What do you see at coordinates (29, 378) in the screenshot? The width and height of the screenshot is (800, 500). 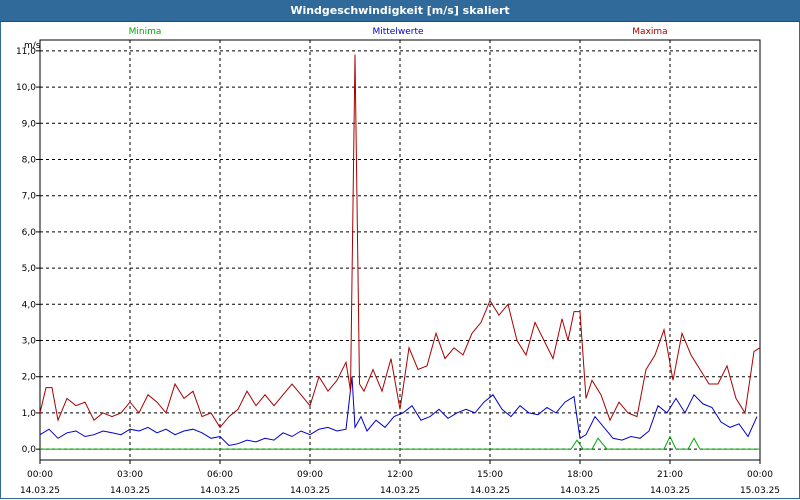 I see `y-tick-label: 2,0` at bounding box center [29, 378].